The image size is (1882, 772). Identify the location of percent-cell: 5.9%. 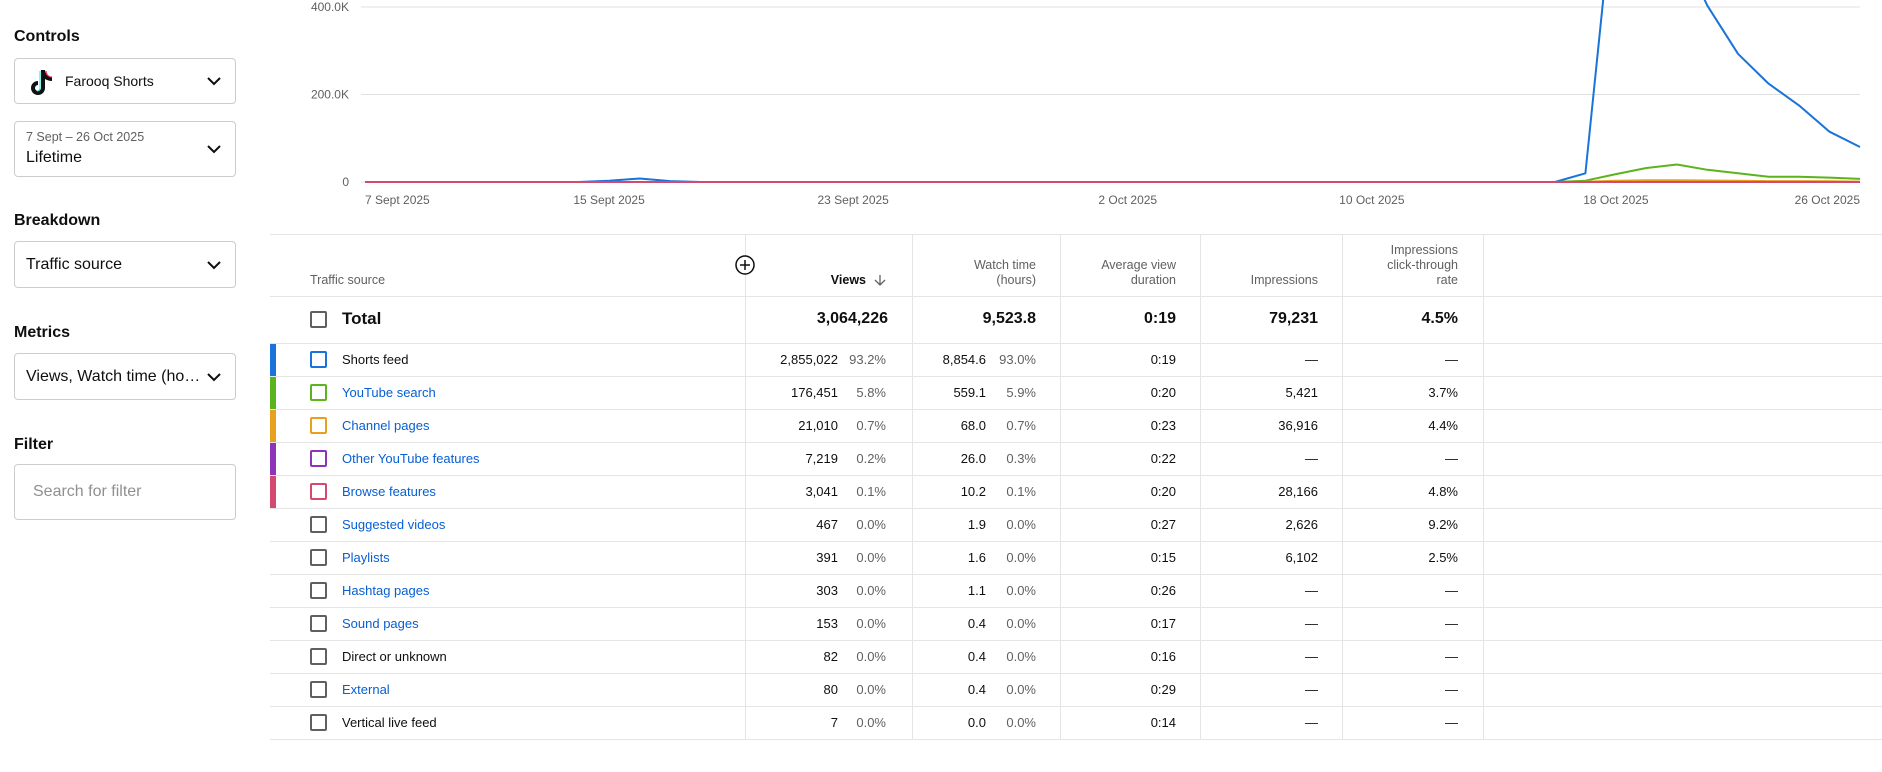
(1021, 392).